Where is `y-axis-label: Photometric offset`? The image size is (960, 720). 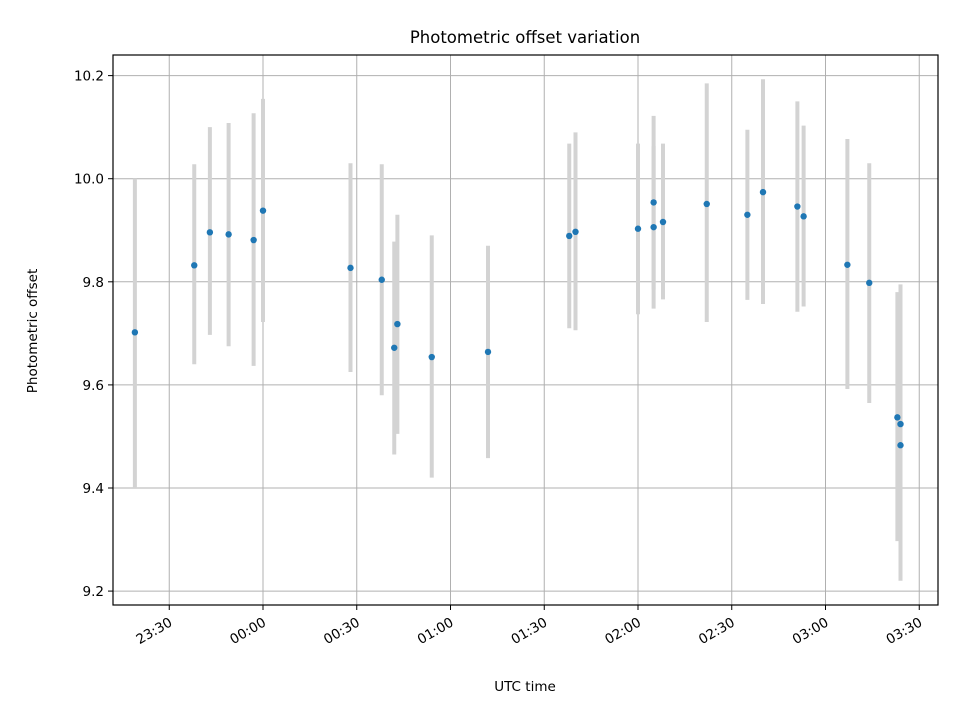
y-axis-label: Photometric offset is located at coordinates (33, 331).